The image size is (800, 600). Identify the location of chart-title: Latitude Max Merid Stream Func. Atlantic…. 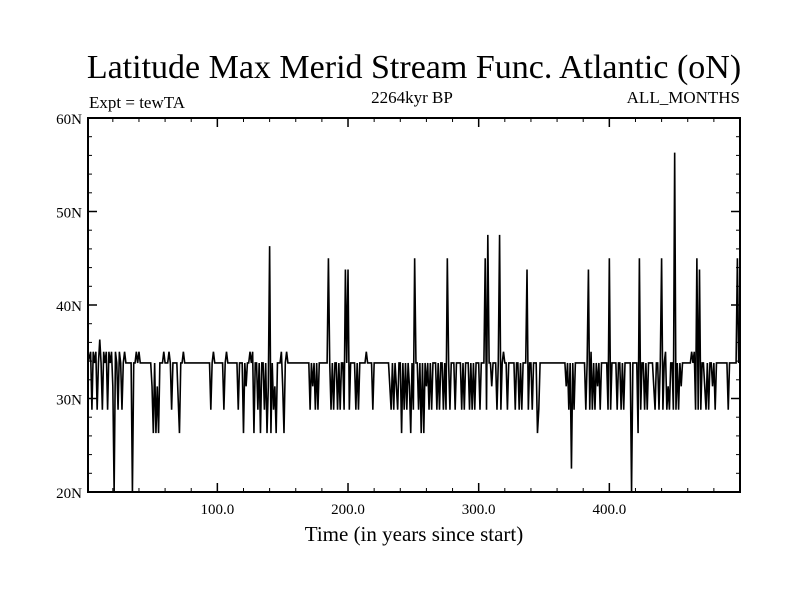
(414, 67).